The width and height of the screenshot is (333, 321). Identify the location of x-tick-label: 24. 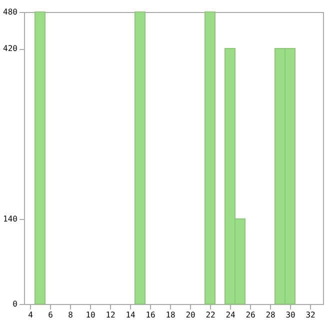
(231, 315).